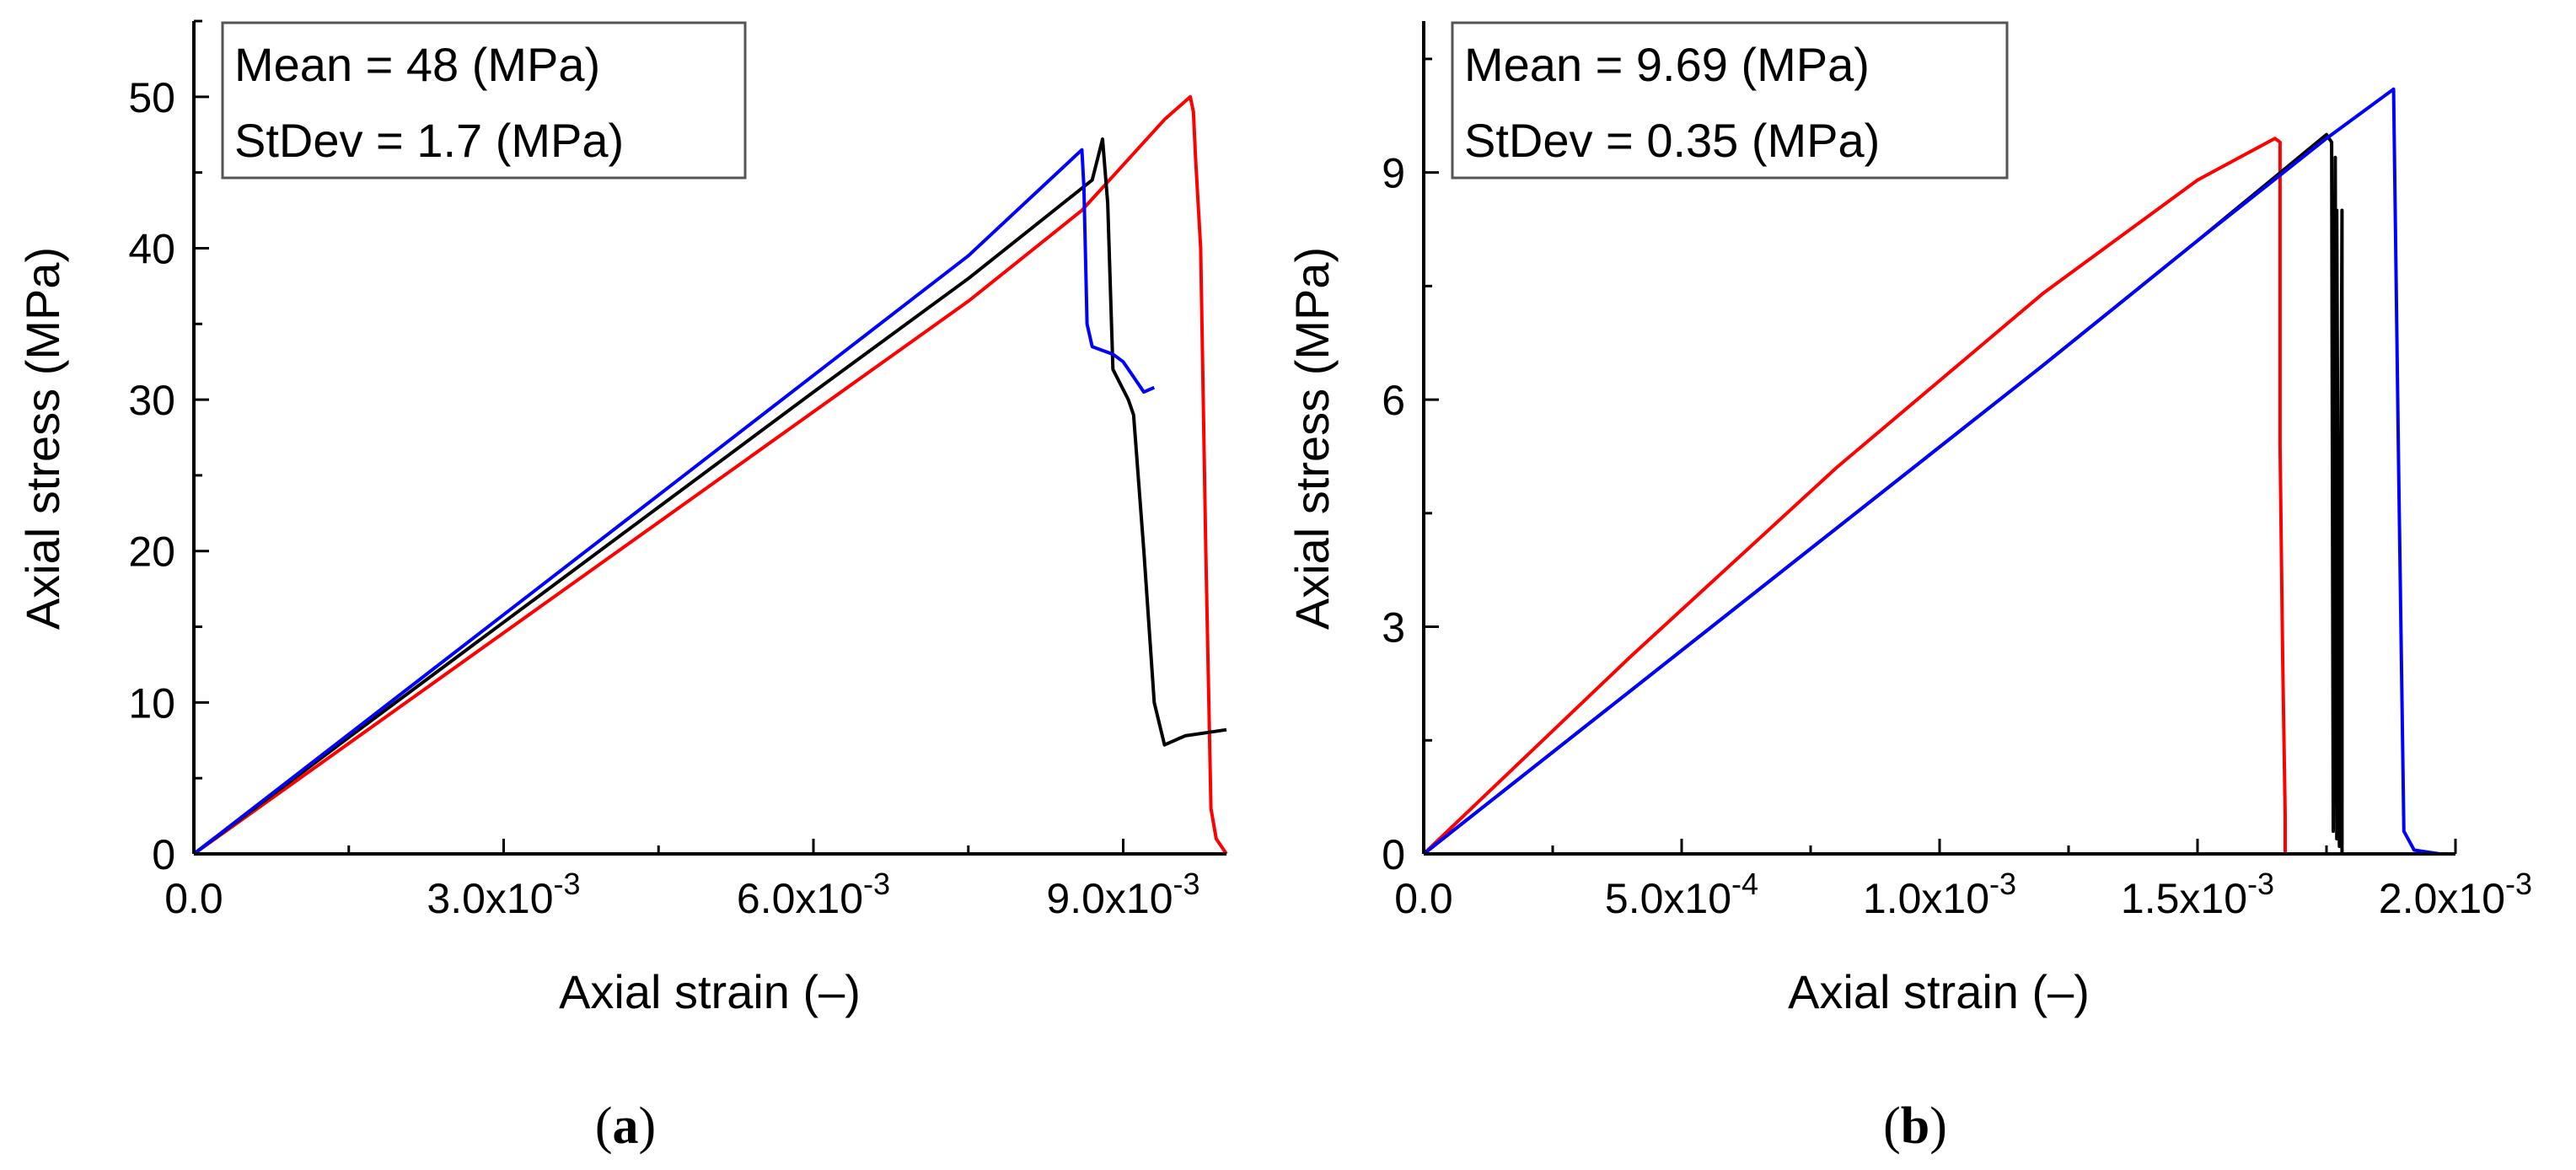 The width and height of the screenshot is (2576, 1170). Describe the element at coordinates (1393, 173) in the screenshot. I see `y-tick-label-b: 9` at that location.